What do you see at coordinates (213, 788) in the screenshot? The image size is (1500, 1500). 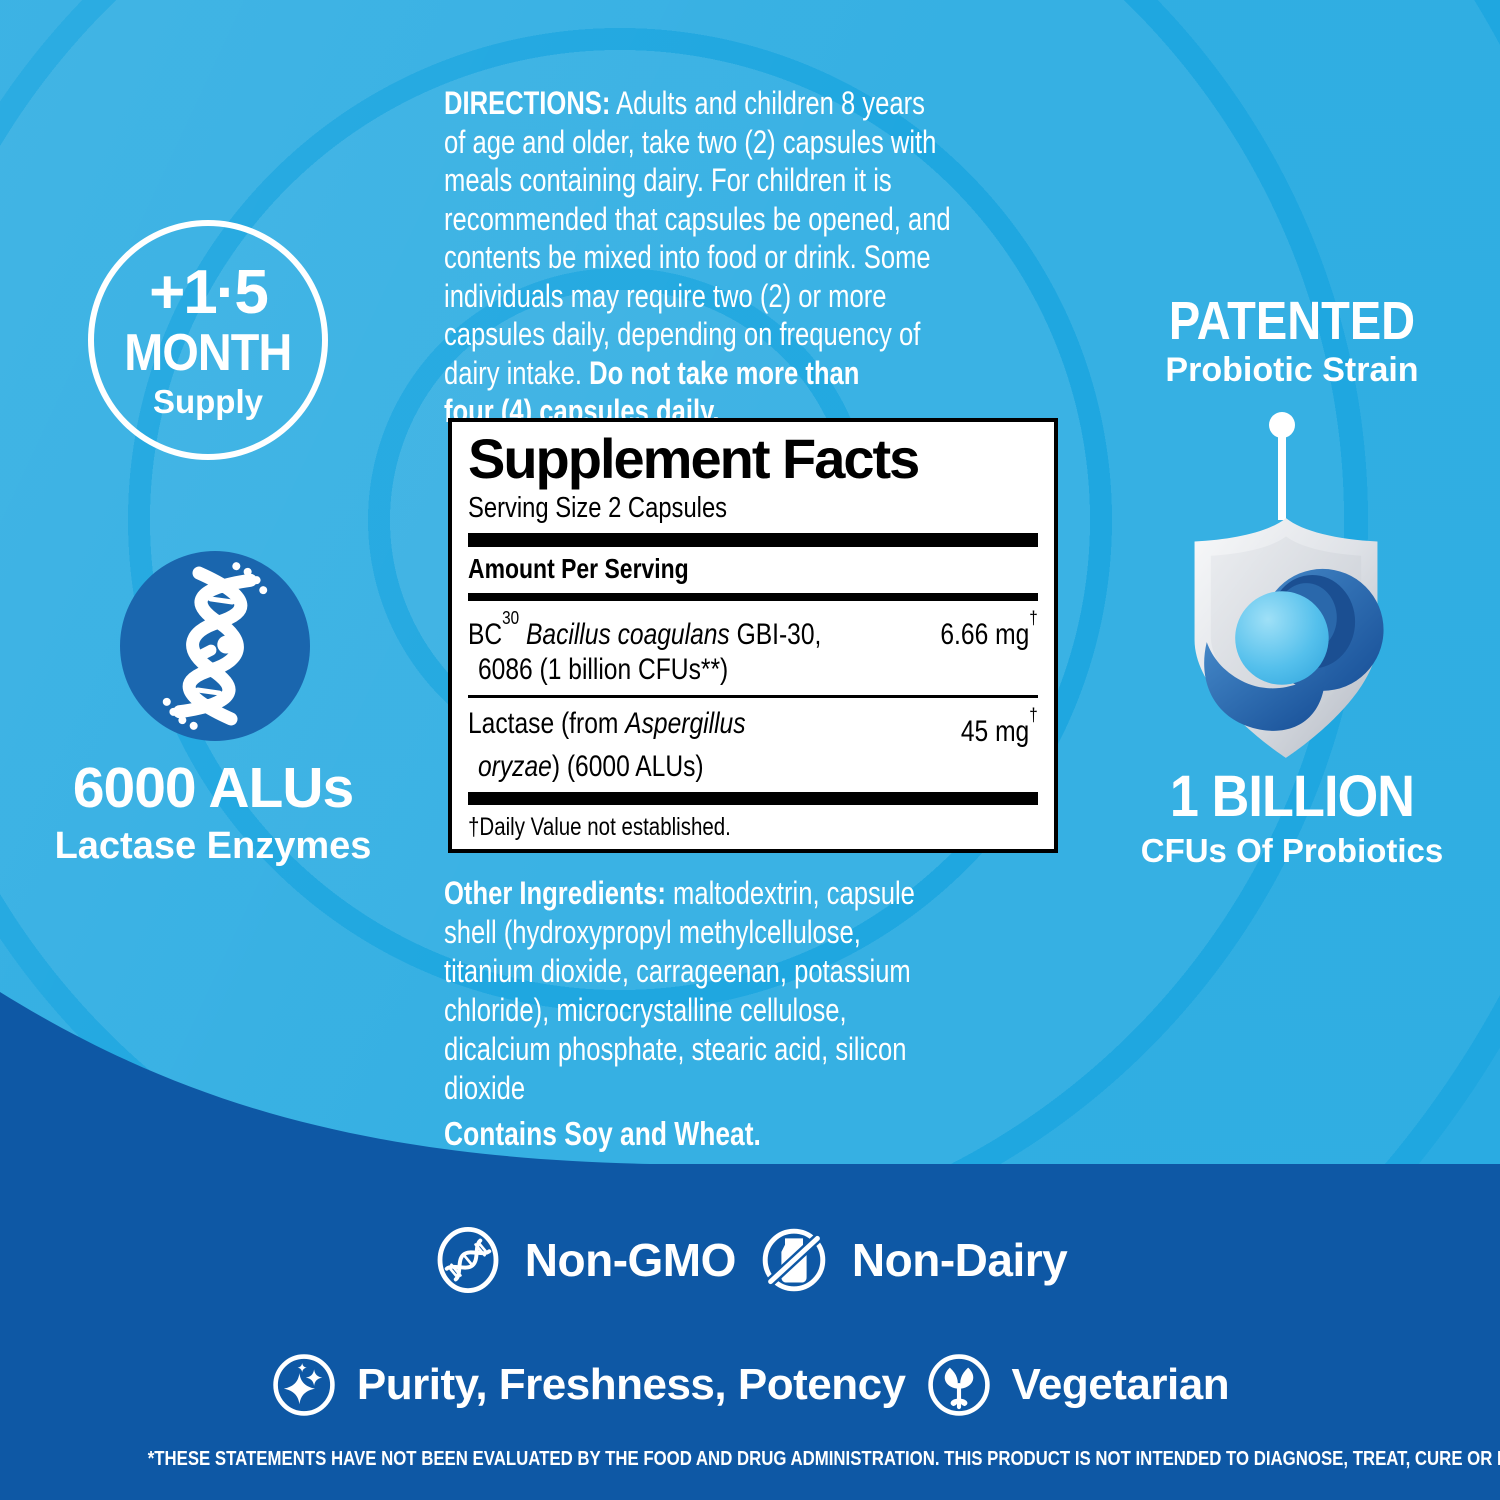 I see `lactase-alu-value: 6000 ALUs` at bounding box center [213, 788].